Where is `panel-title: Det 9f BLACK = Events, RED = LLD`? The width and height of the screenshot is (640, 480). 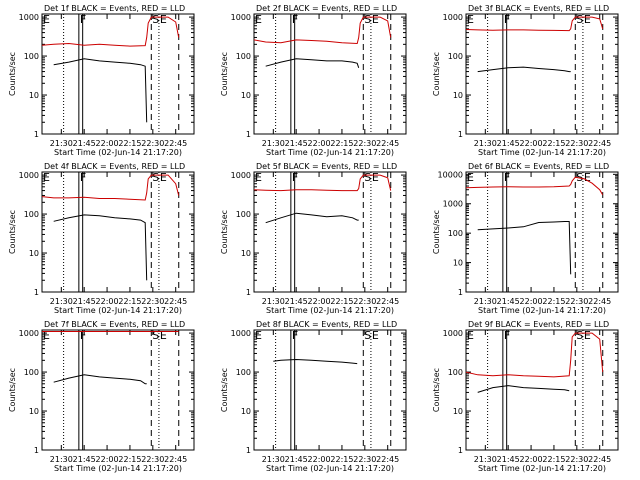 panel-title: Det 9f BLACK = Events, RED = LLD is located at coordinates (538, 324).